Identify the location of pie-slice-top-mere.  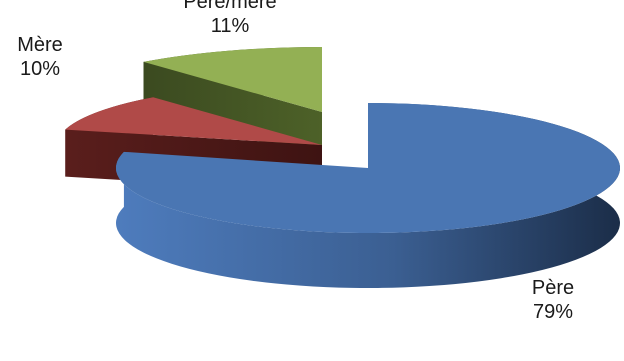
(193, 121).